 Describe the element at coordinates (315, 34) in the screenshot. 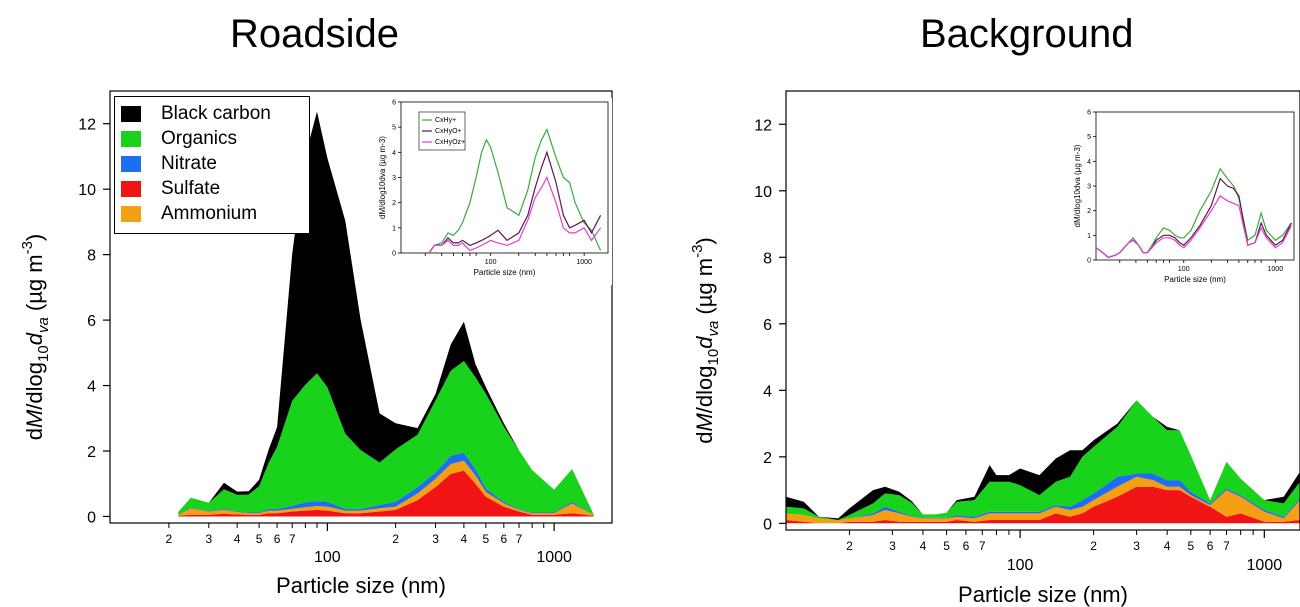

I see `chart-title-roadside: Roadside` at that location.